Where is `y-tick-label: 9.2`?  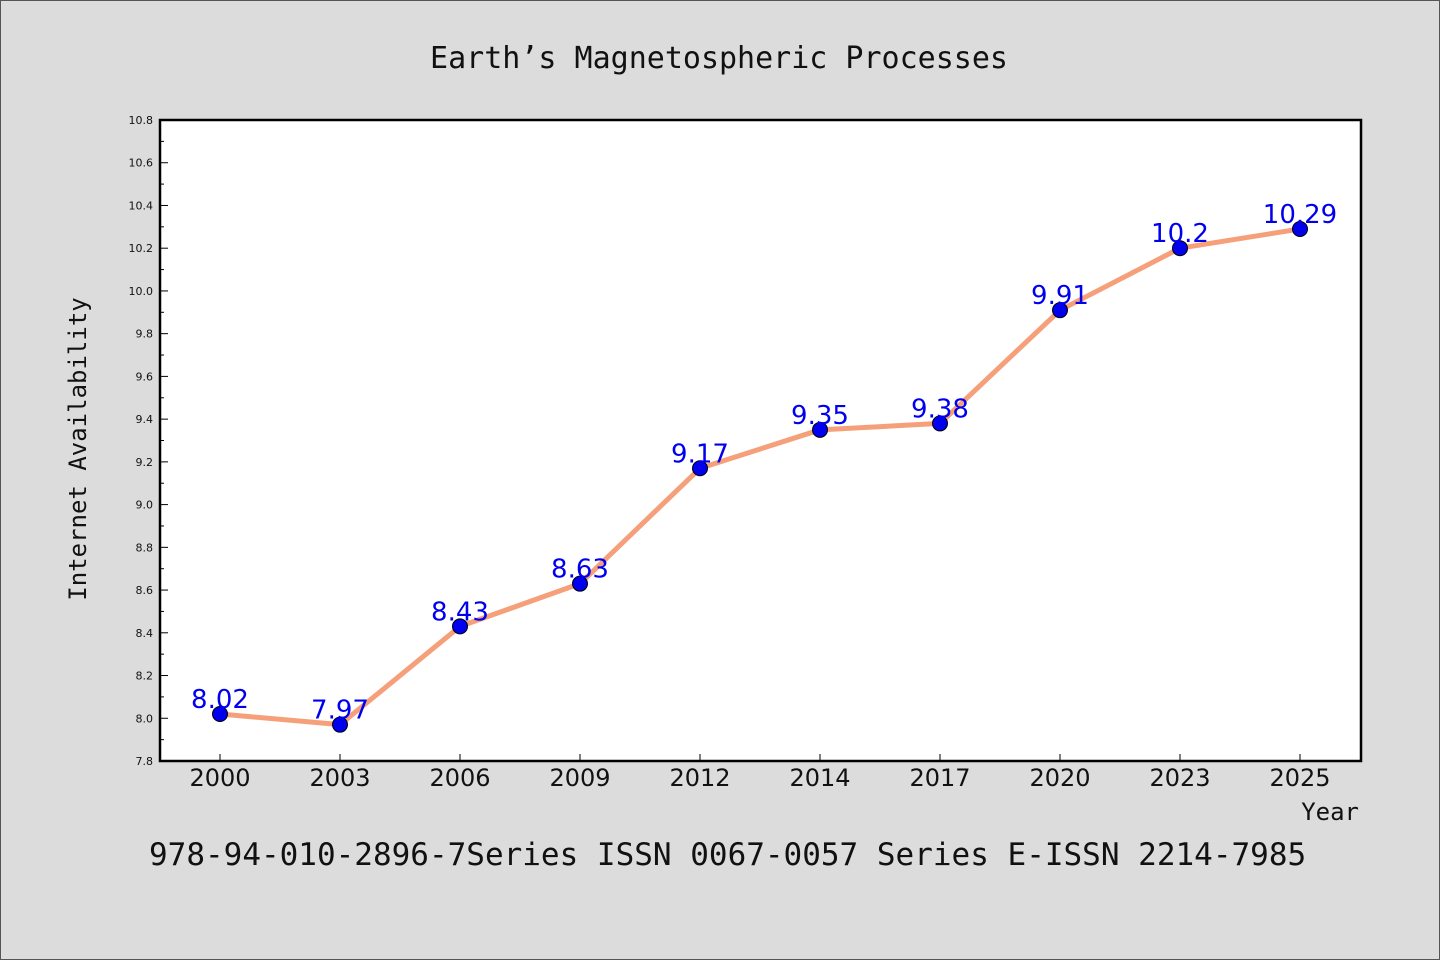
y-tick-label: 9.2 is located at coordinates (145, 462).